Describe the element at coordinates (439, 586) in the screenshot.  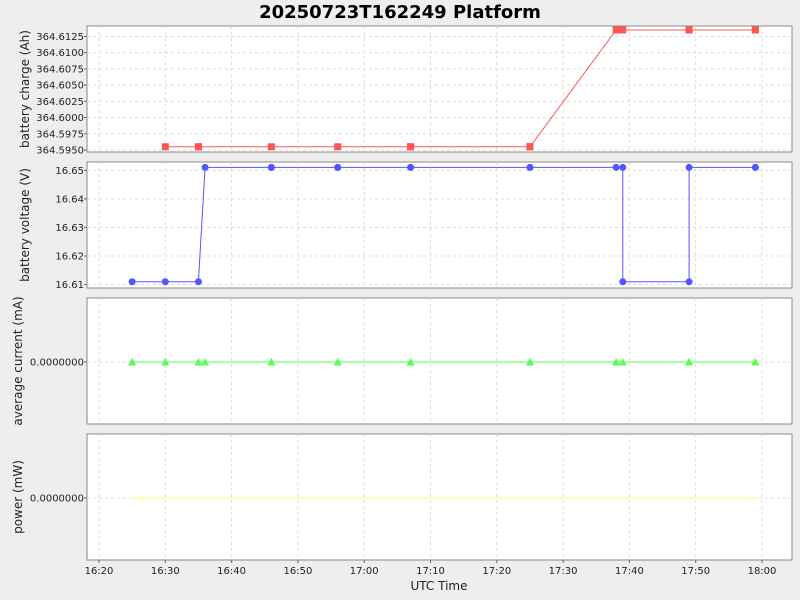
I see `x-axis-label: UTC Time` at that location.